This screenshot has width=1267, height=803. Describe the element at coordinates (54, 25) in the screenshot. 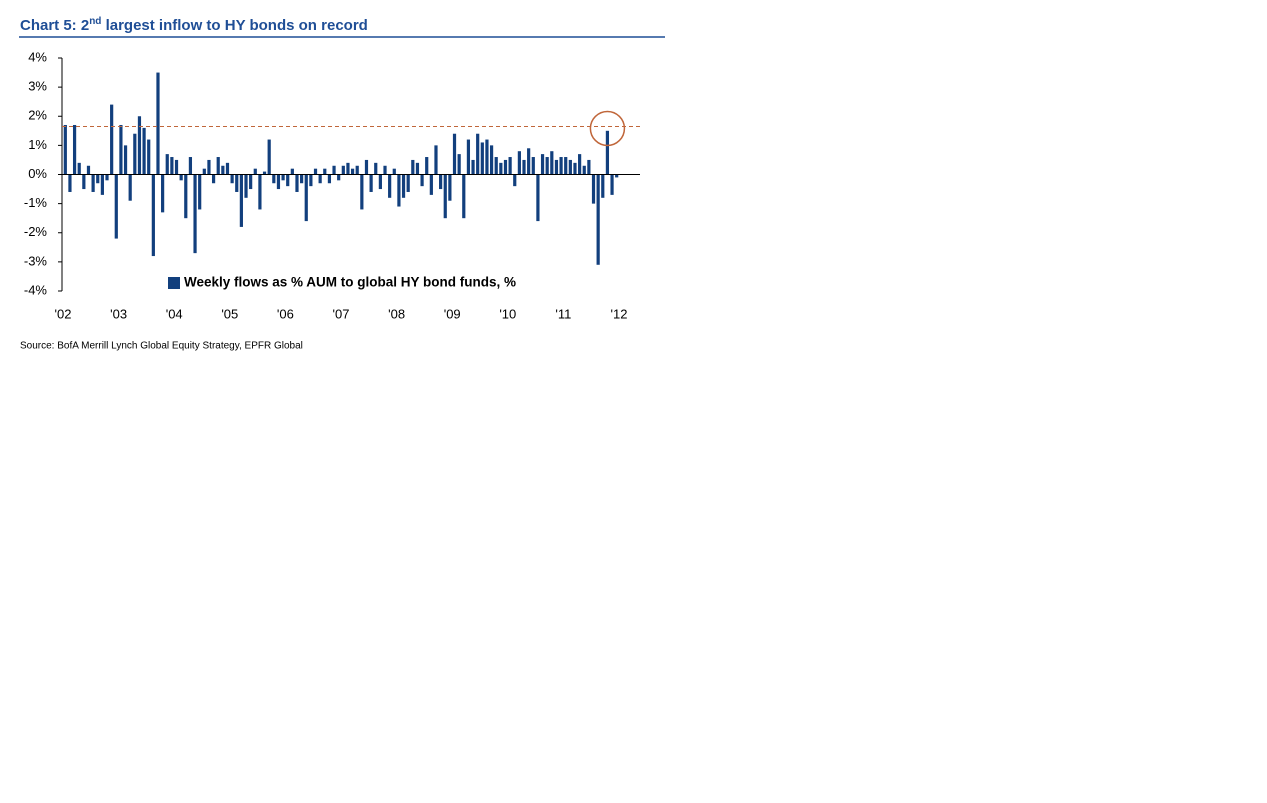

I see `title-part: Chart 5: 2` at that location.